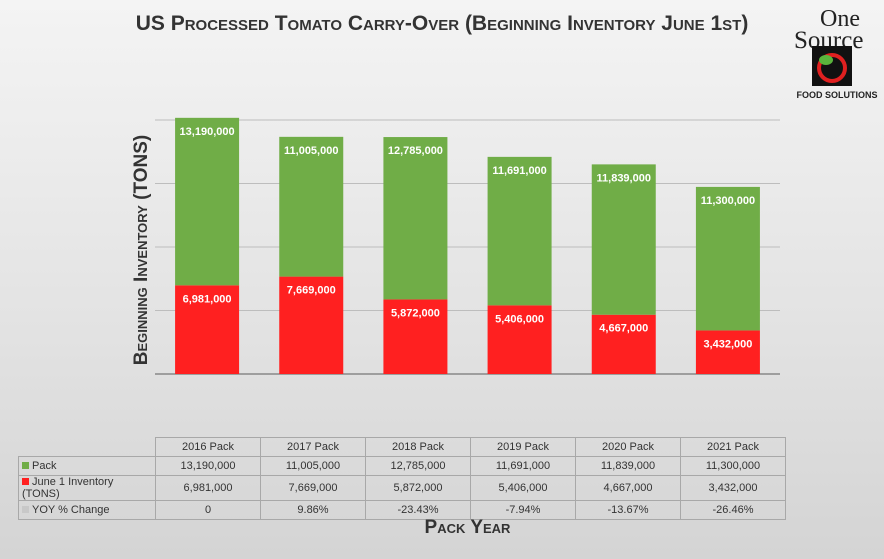  Describe the element at coordinates (418, 510) in the screenshot. I see `table-cell: -23.43%` at that location.